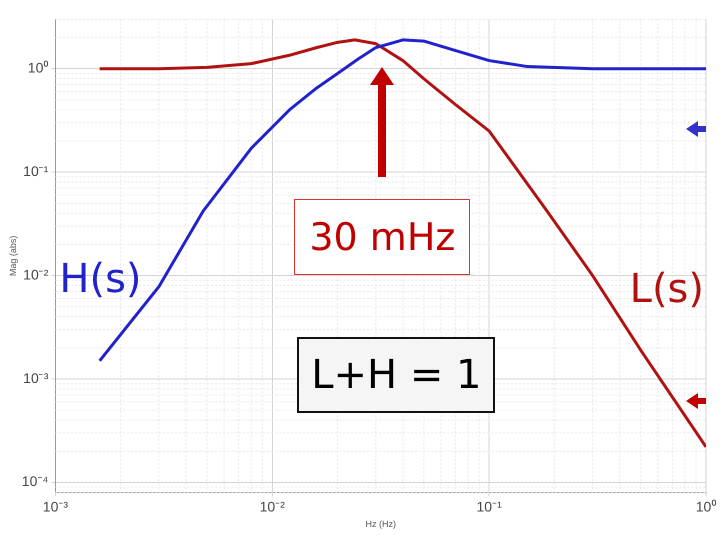 This screenshot has width=728, height=538. What do you see at coordinates (396, 375) in the screenshot?
I see `annotation: L+H = 1` at bounding box center [396, 375].